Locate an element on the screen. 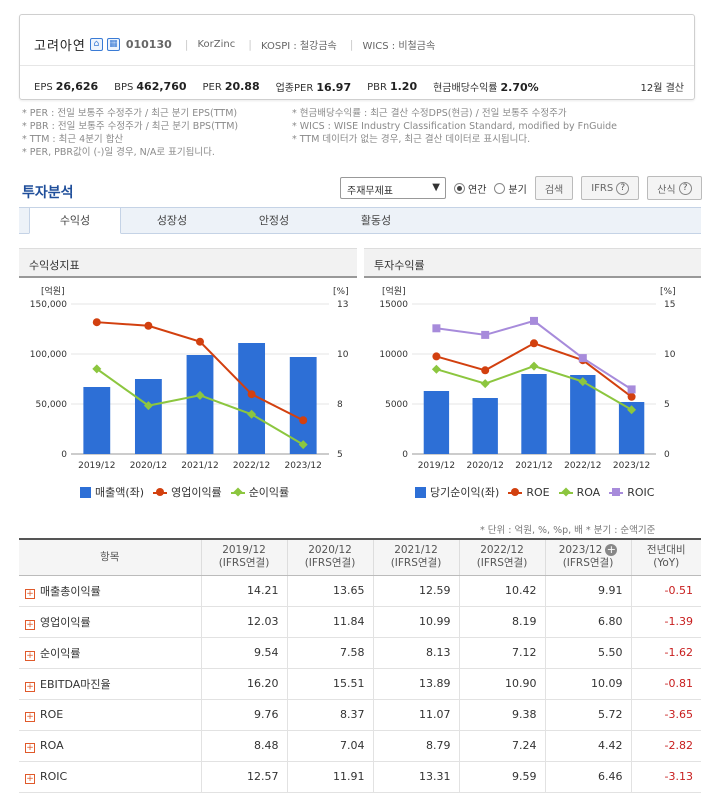 Image resolution: width=710 pixels, height=800 pixels. search-button: 검색 is located at coordinates (554, 188).